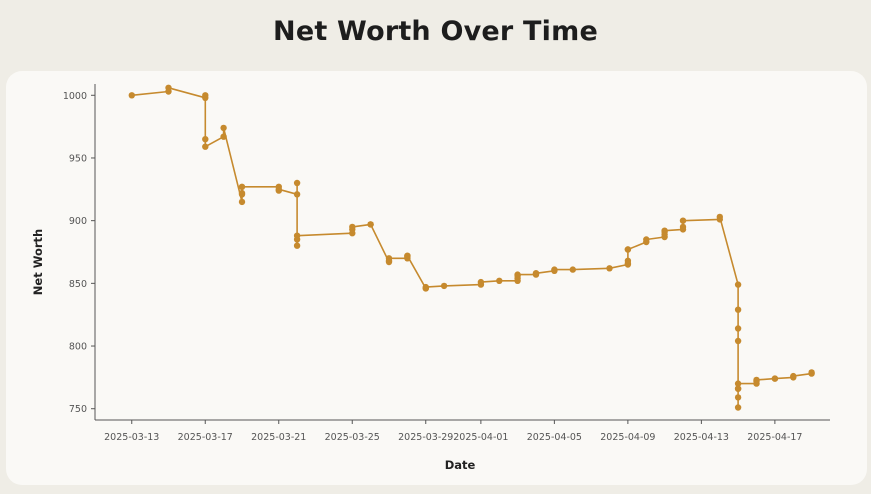 This screenshot has width=871, height=494. I want to click on x-tick-label: 2025-03-25, so click(352, 437).